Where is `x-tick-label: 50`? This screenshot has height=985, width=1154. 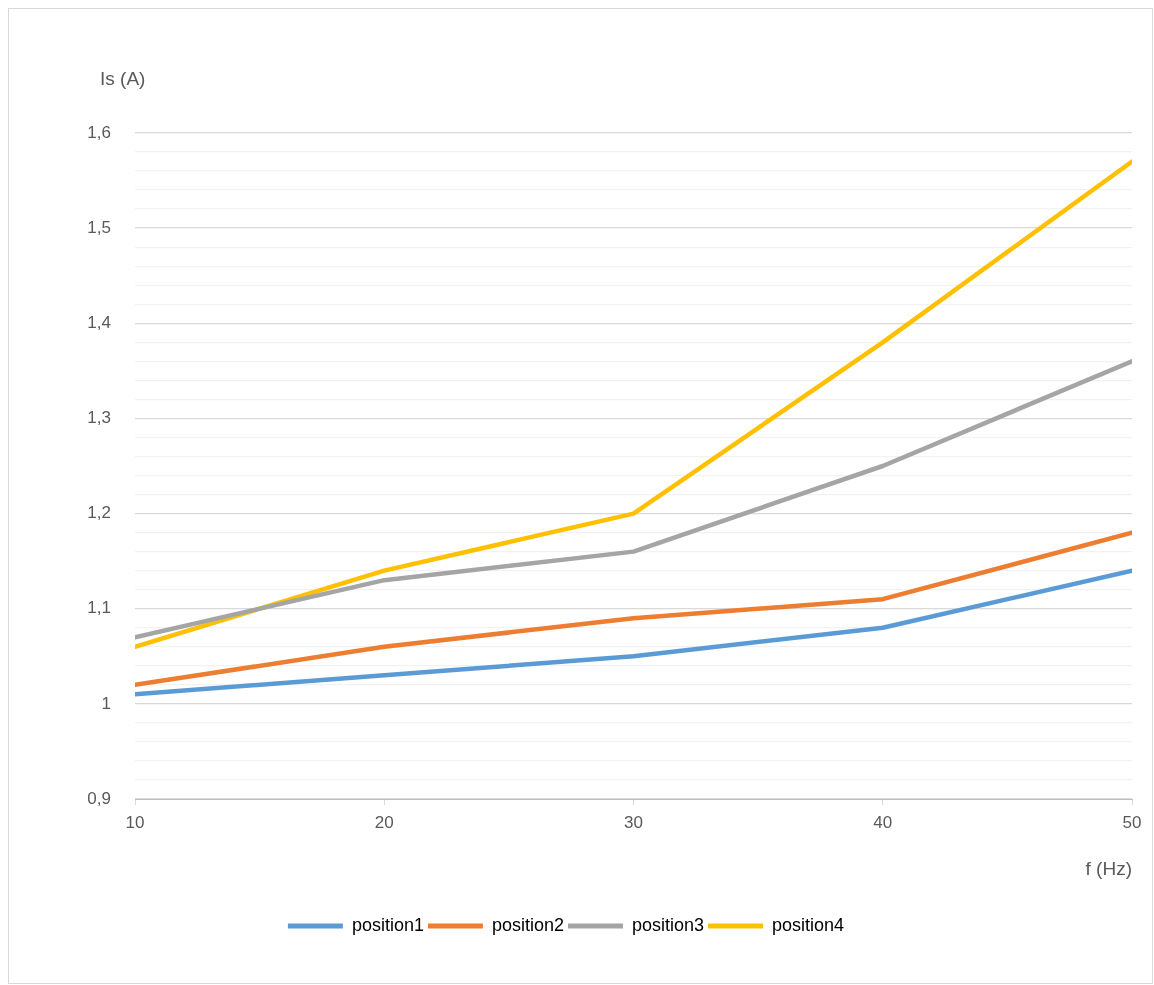 x-tick-label: 50 is located at coordinates (1132, 822).